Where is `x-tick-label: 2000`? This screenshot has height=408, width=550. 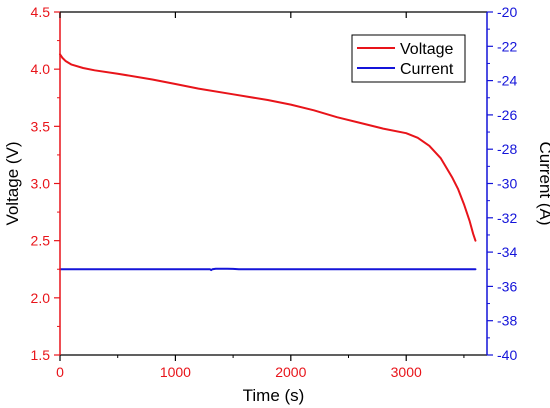
x-tick-label: 2000 is located at coordinates (290, 372).